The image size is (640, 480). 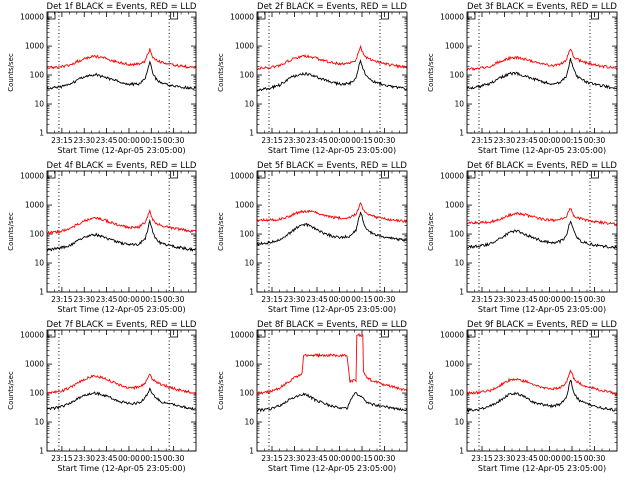 I want to click on panel-title: Det 1f BLACK = Events, RED = LLD, so click(x=122, y=7).